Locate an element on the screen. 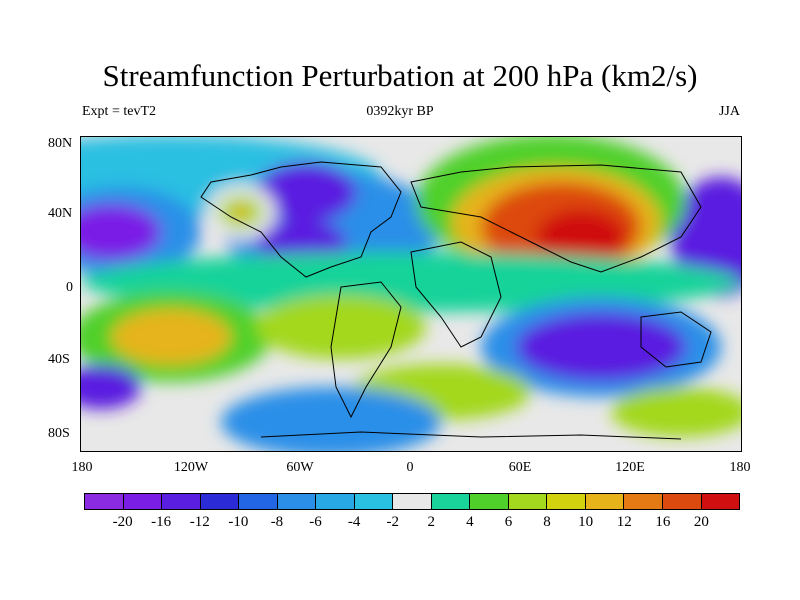 The height and width of the screenshot is (600, 800). lon-tick-120e: 120E is located at coordinates (630, 467).